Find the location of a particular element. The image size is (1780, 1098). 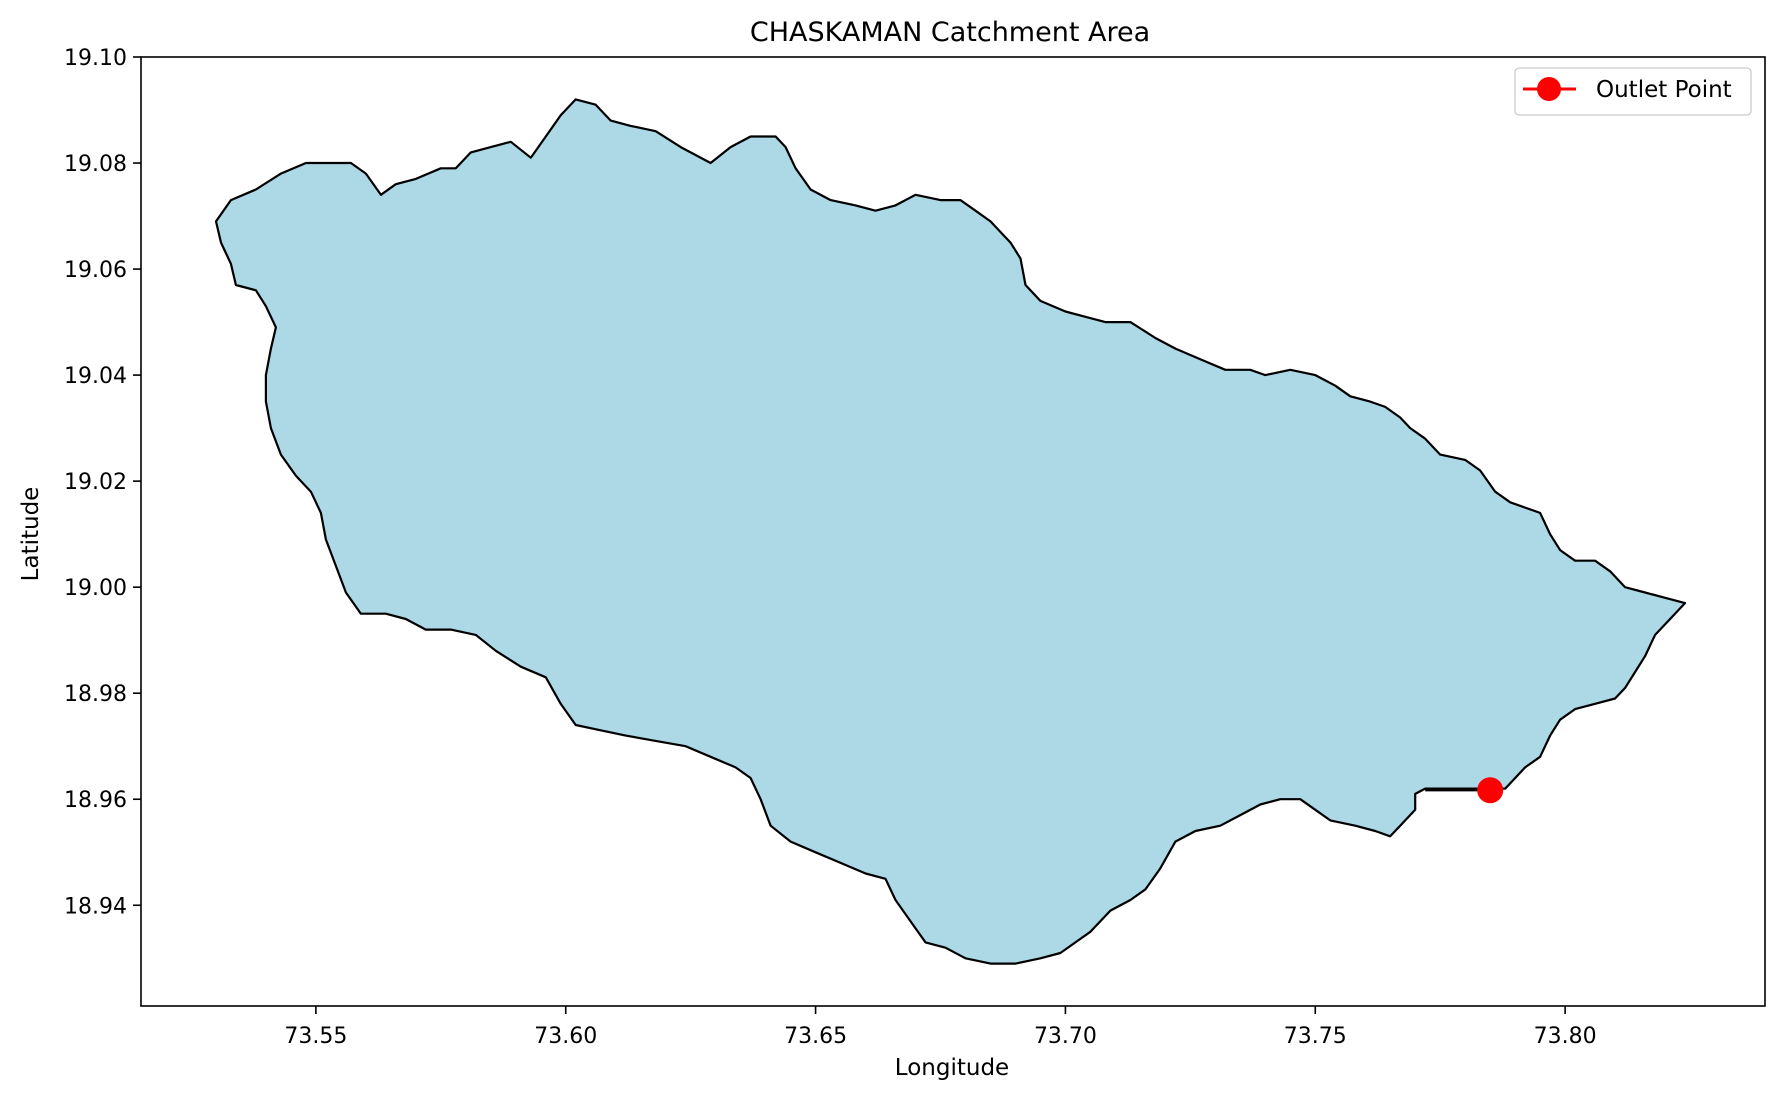

legend: Outlet Point is located at coordinates (1633, 91).